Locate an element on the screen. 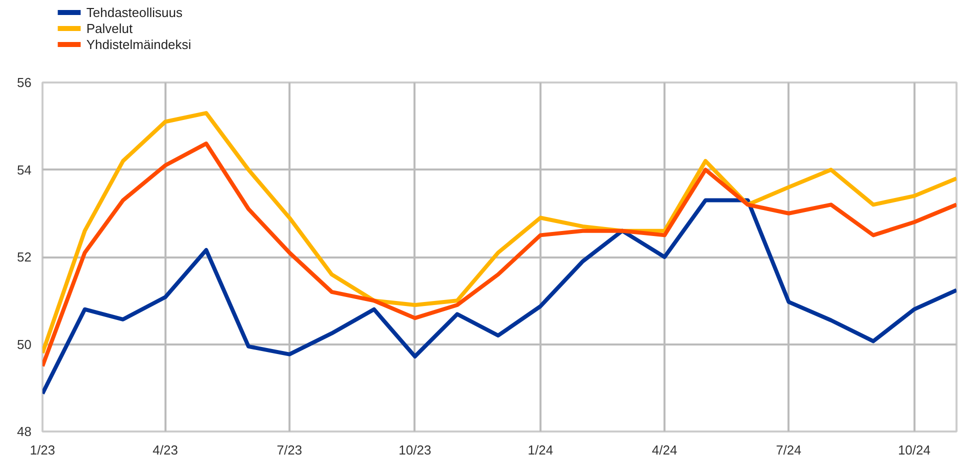 The width and height of the screenshot is (958, 461). y-tick-label: 48 is located at coordinates (24, 431).